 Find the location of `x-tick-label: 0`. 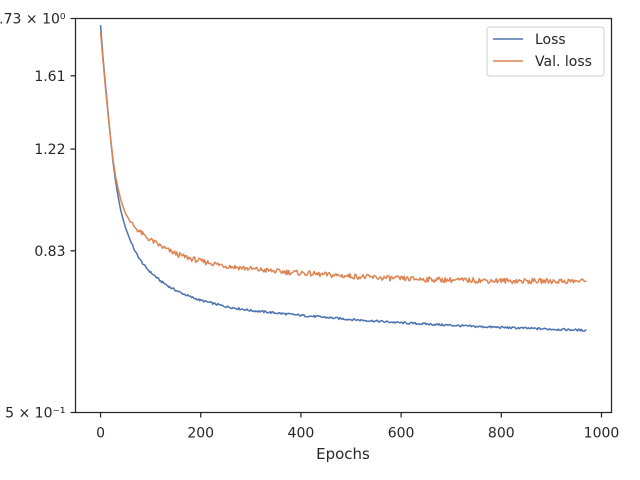

x-tick-label: 0 is located at coordinates (100, 434).